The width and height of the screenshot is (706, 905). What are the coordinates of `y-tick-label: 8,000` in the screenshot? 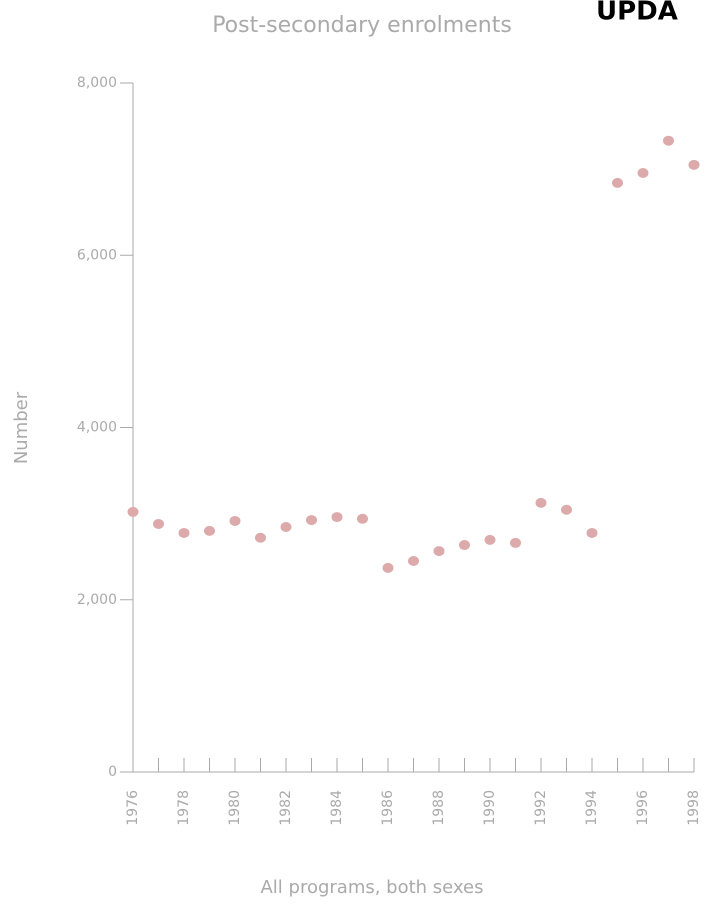 It's located at (97, 83).